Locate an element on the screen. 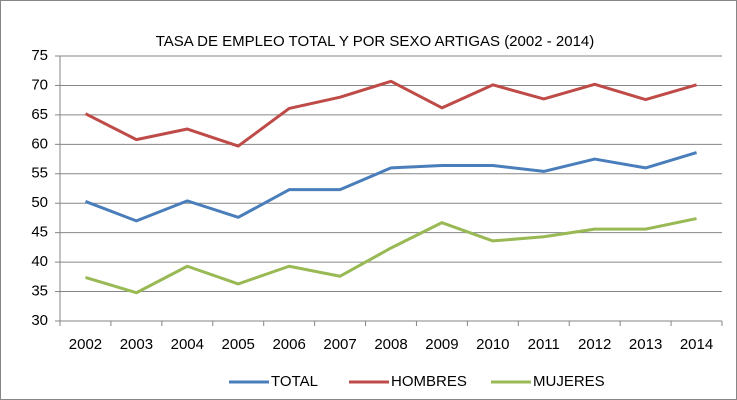  legend-label: MUJERES is located at coordinates (569, 381).